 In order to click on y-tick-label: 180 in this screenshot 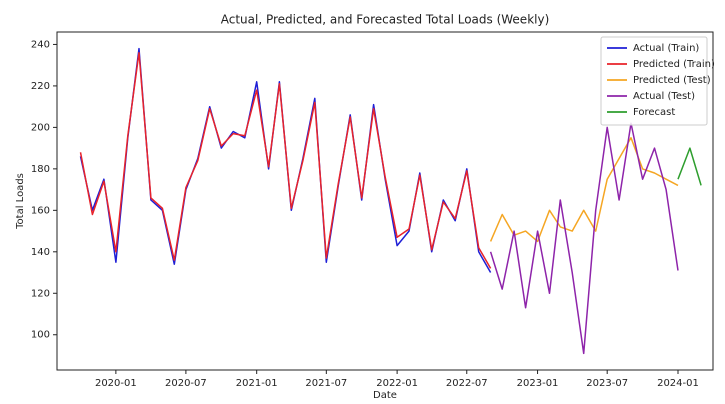, I will do `click(40, 169)`.